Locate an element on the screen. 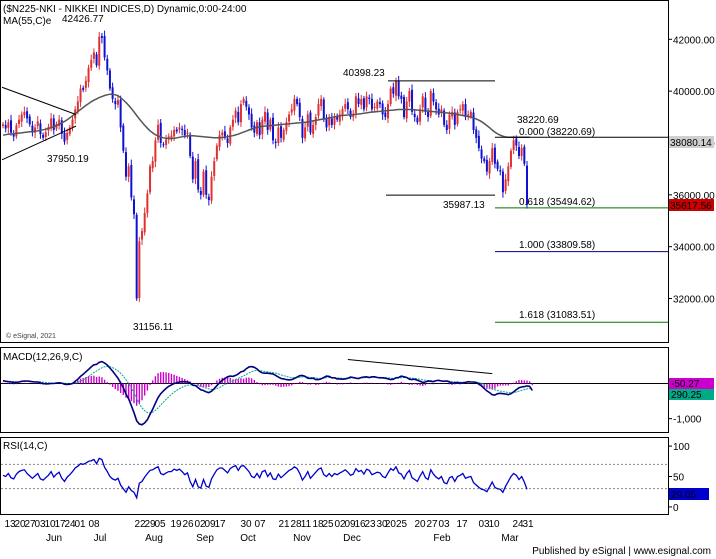  current-ma-badge is located at coordinates (691, 142).